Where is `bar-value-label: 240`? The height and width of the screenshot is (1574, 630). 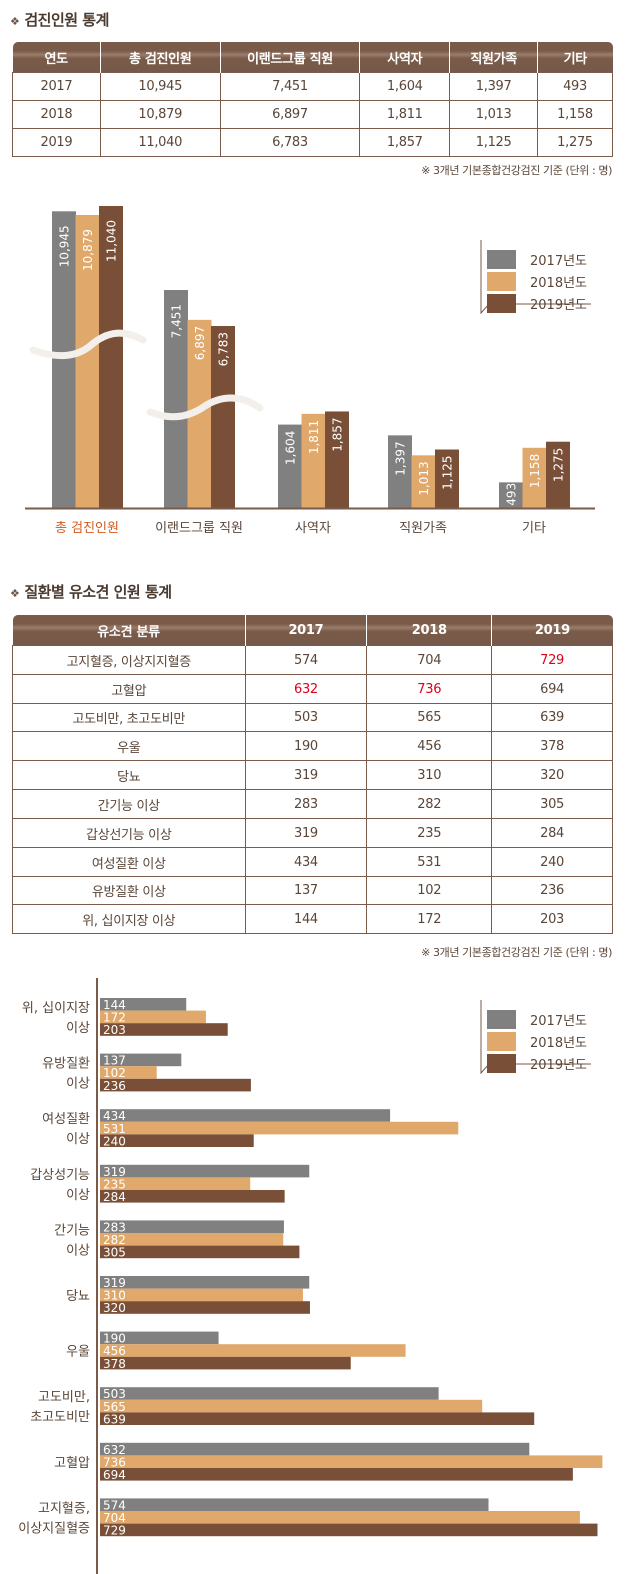 bar-value-label: 240 is located at coordinates (114, 1141).